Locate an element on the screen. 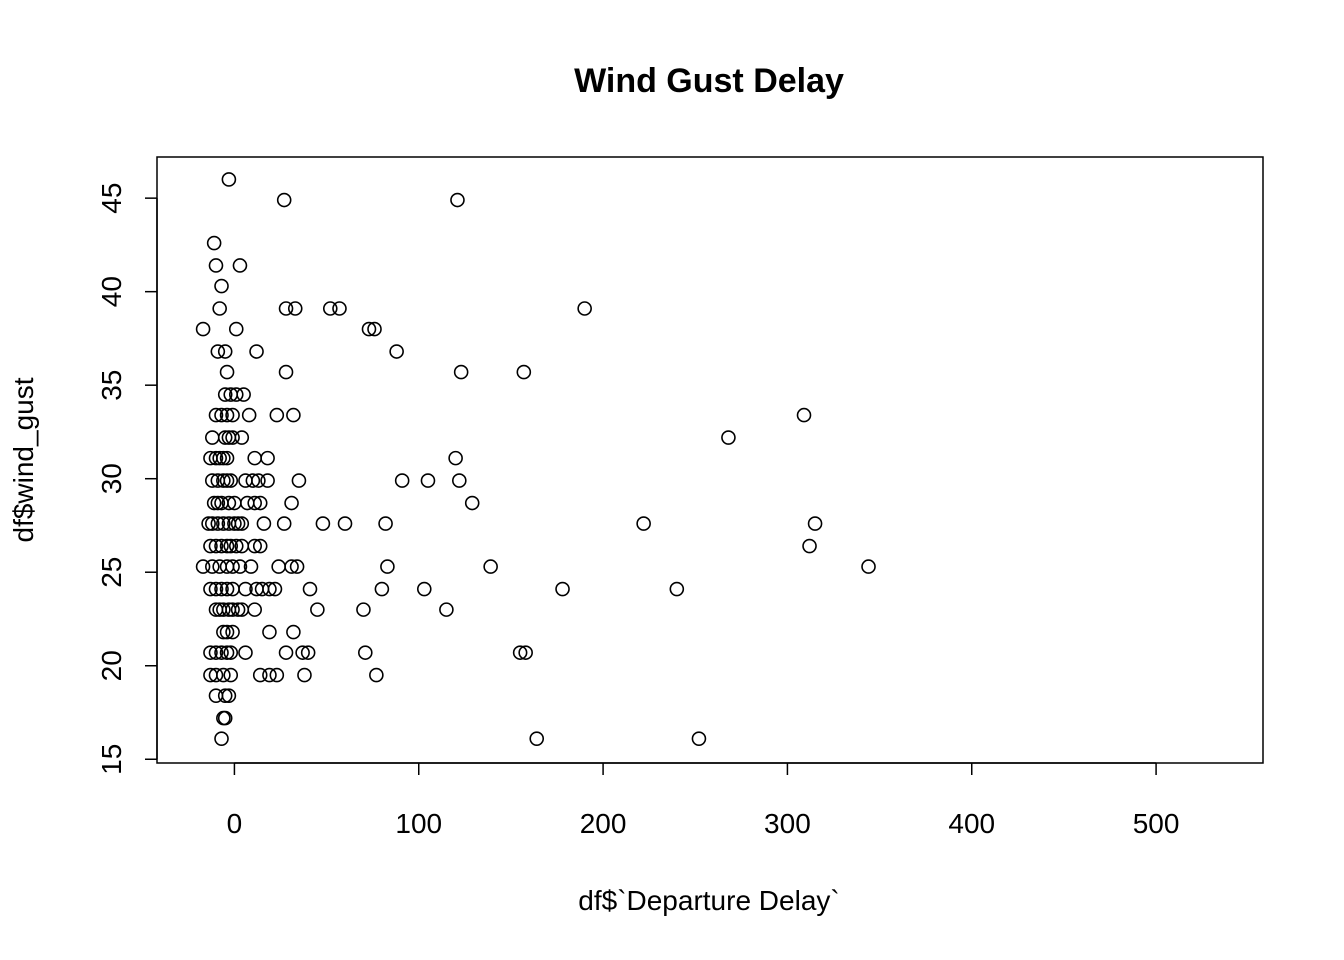 This screenshot has width=1344, height=960. x-tick-label: 400 is located at coordinates (971, 823).